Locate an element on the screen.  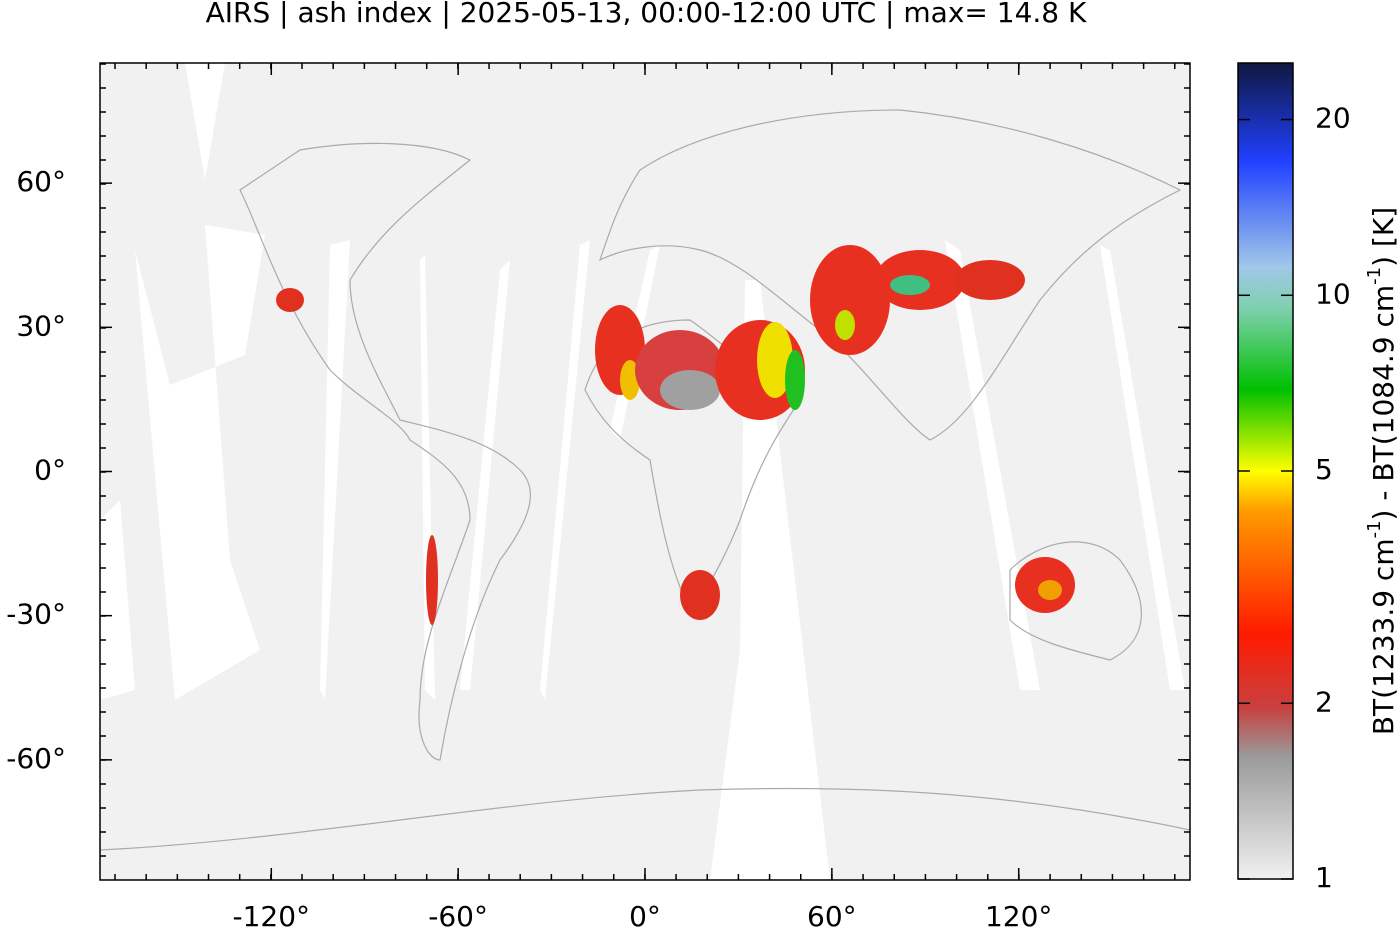
y-tick-label: -60° is located at coordinates (36, 758).